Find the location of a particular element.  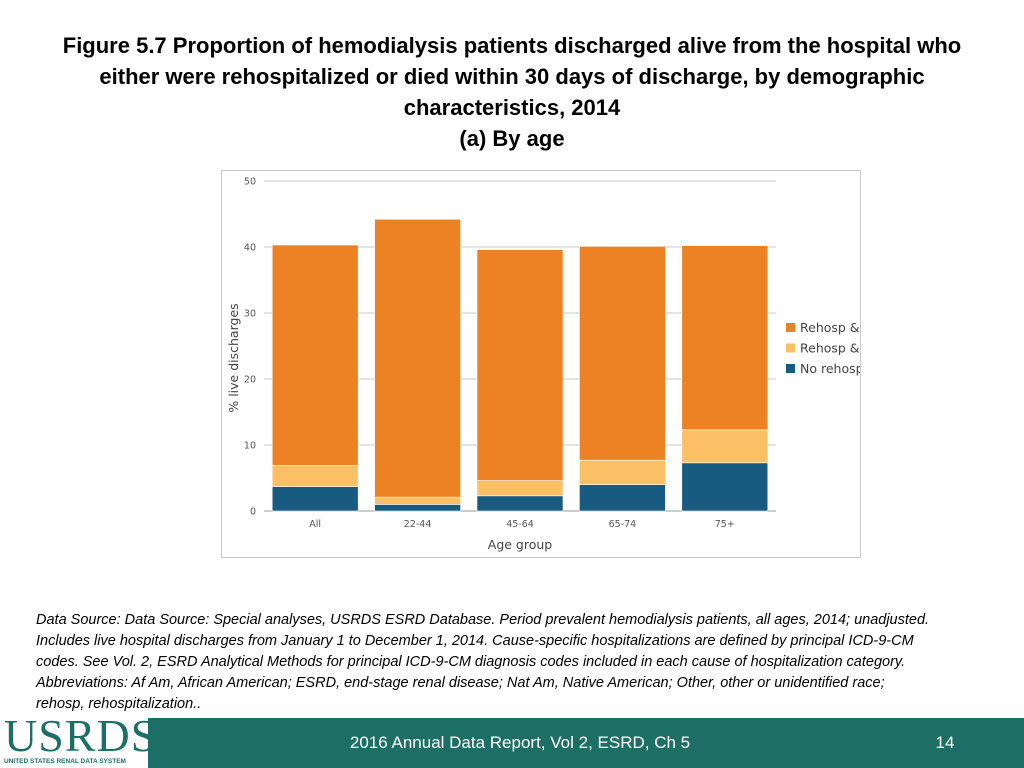

footer-bar is located at coordinates (512, 743).